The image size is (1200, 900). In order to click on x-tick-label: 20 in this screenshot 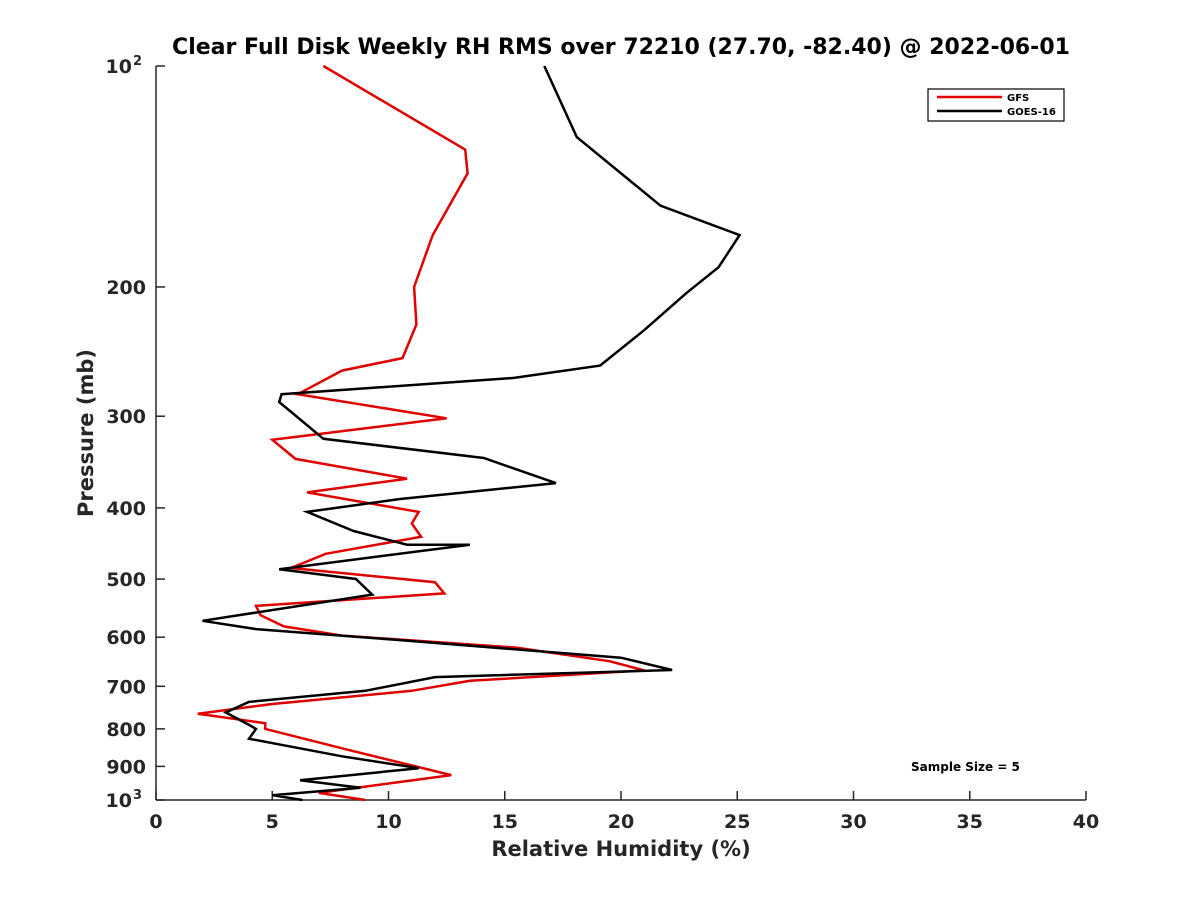, I will do `click(621, 822)`.